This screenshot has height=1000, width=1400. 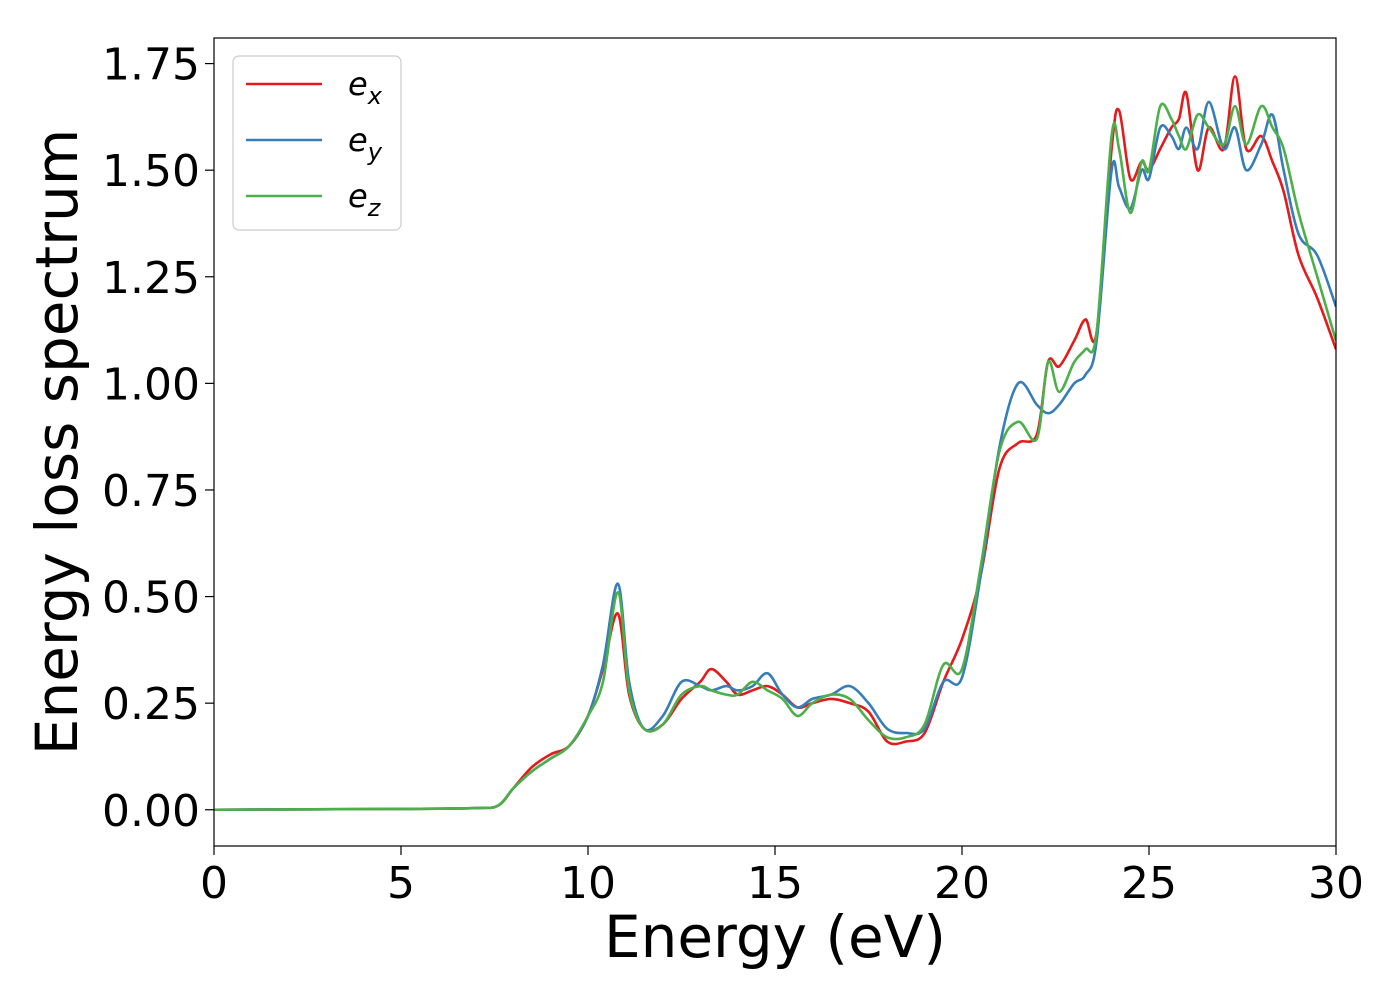 What do you see at coordinates (401, 883) in the screenshot?
I see `x-tick-label: 5` at bounding box center [401, 883].